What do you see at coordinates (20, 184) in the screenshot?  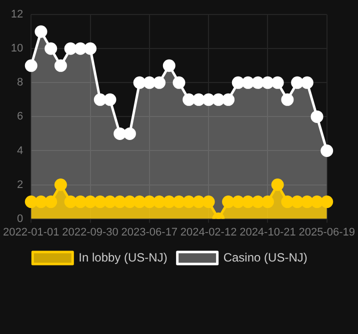 I see `y-tick-label: 2` at bounding box center [20, 184].